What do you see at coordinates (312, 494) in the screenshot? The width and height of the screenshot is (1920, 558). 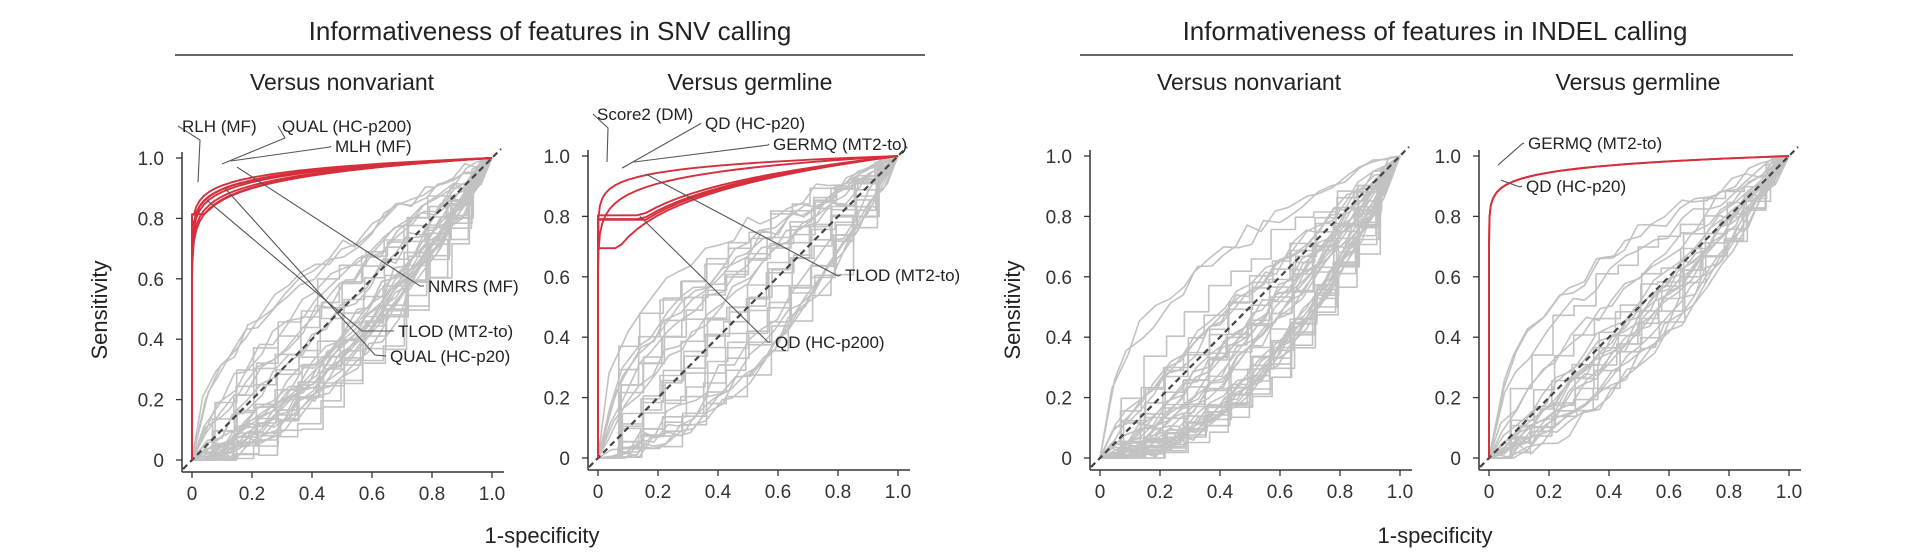 I see `x-tick-label: 0.4` at bounding box center [312, 494].